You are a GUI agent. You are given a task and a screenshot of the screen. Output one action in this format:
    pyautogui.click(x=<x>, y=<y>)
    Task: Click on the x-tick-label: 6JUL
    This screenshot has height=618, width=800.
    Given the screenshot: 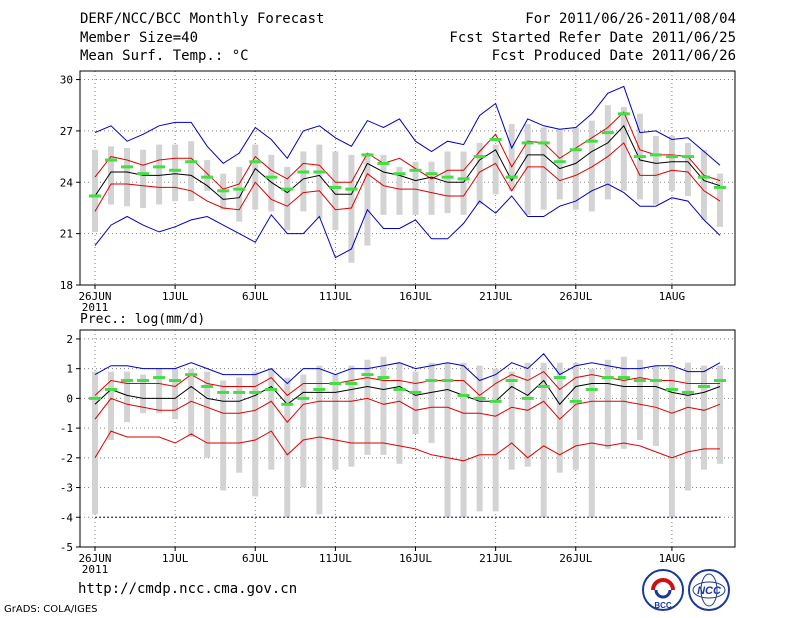 What is the action you would take?
    pyautogui.click(x=255, y=296)
    